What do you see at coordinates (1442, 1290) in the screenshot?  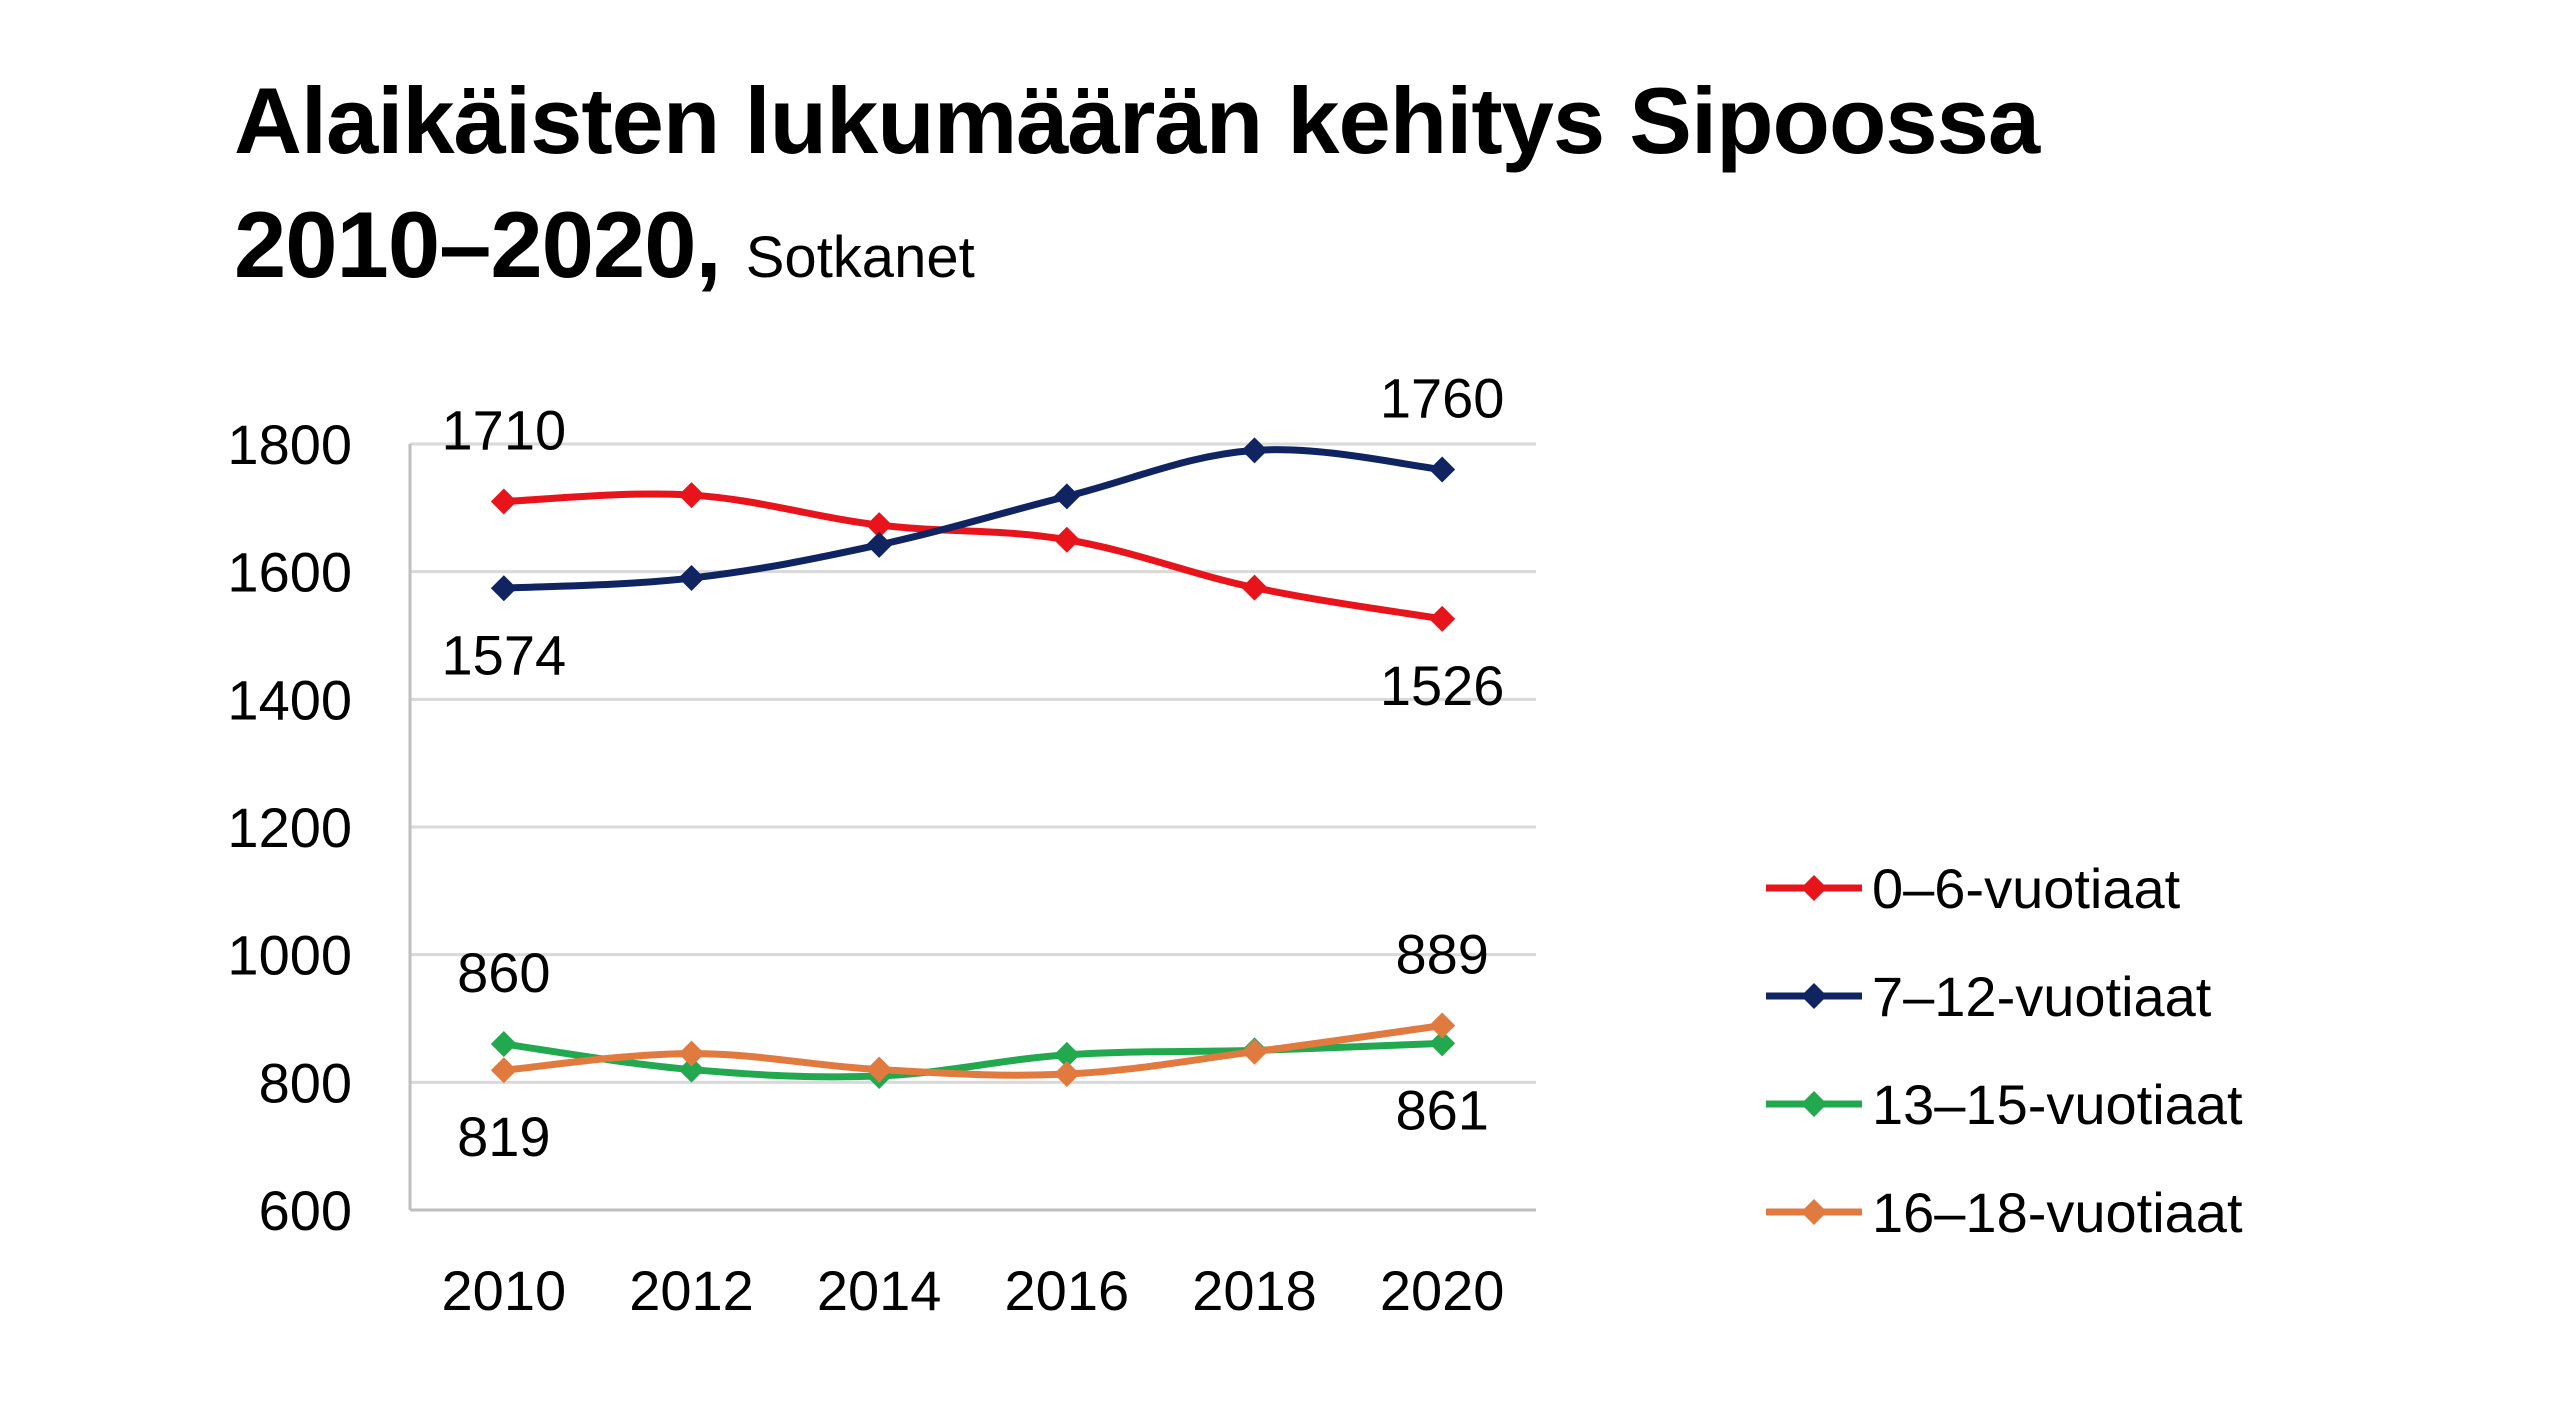 I see `x-tick-label: 2020` at bounding box center [1442, 1290].